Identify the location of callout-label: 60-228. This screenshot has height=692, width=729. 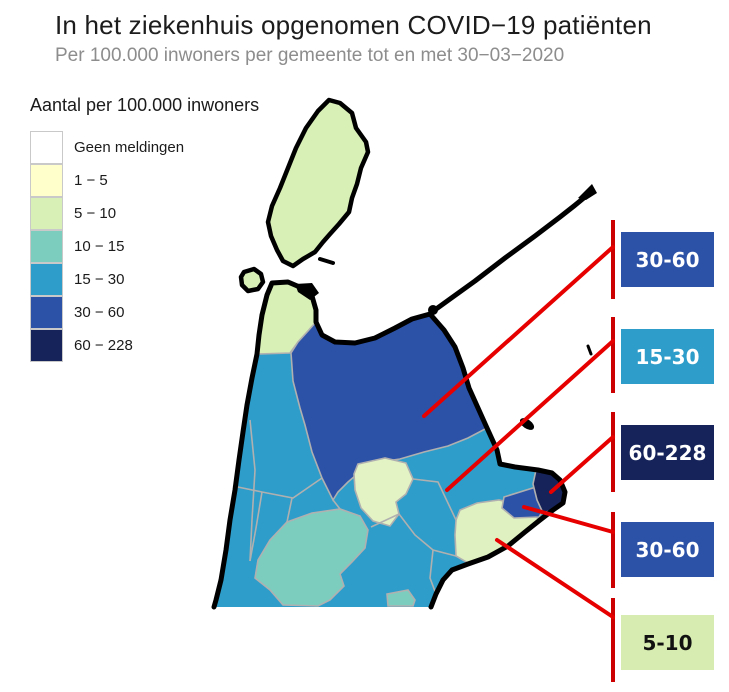
(667, 452).